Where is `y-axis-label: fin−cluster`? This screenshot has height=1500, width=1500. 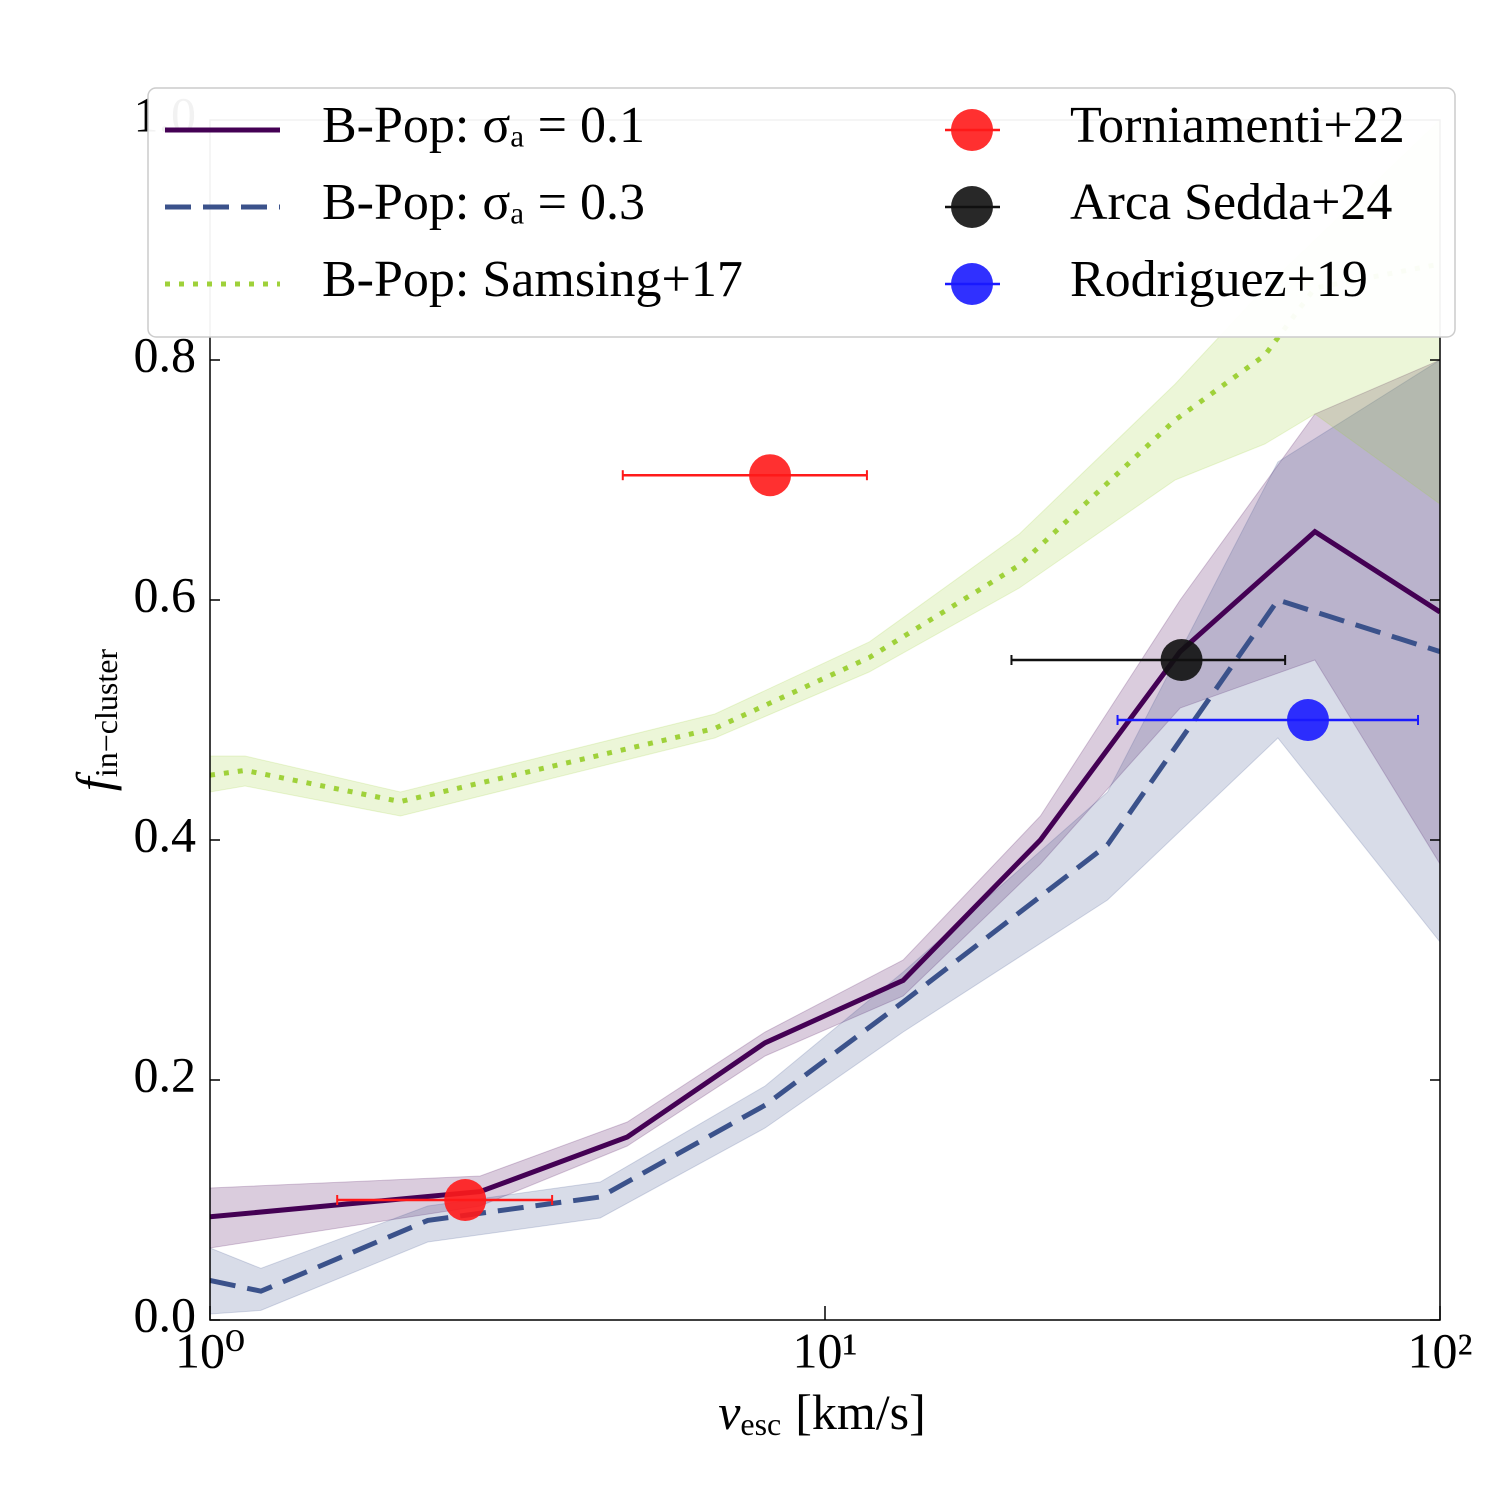
y-axis-label: fin−cluster is located at coordinates (95, 720).